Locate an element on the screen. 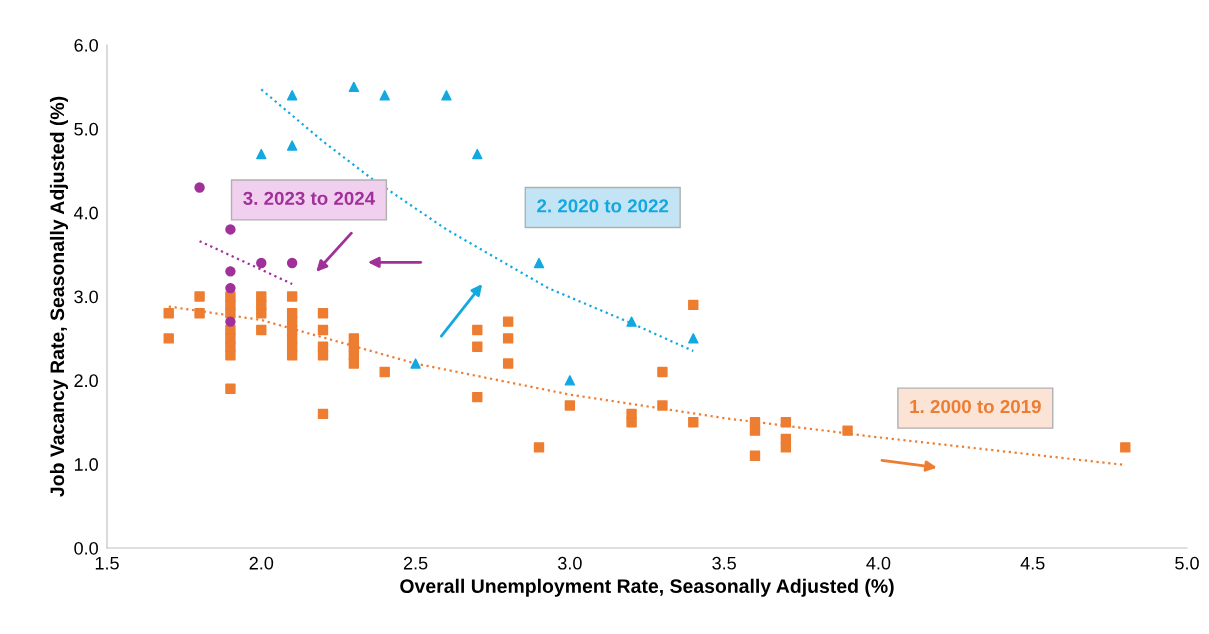 This screenshot has height=634, width=1209. y-tick-label: 4.0 is located at coordinates (85, 213).